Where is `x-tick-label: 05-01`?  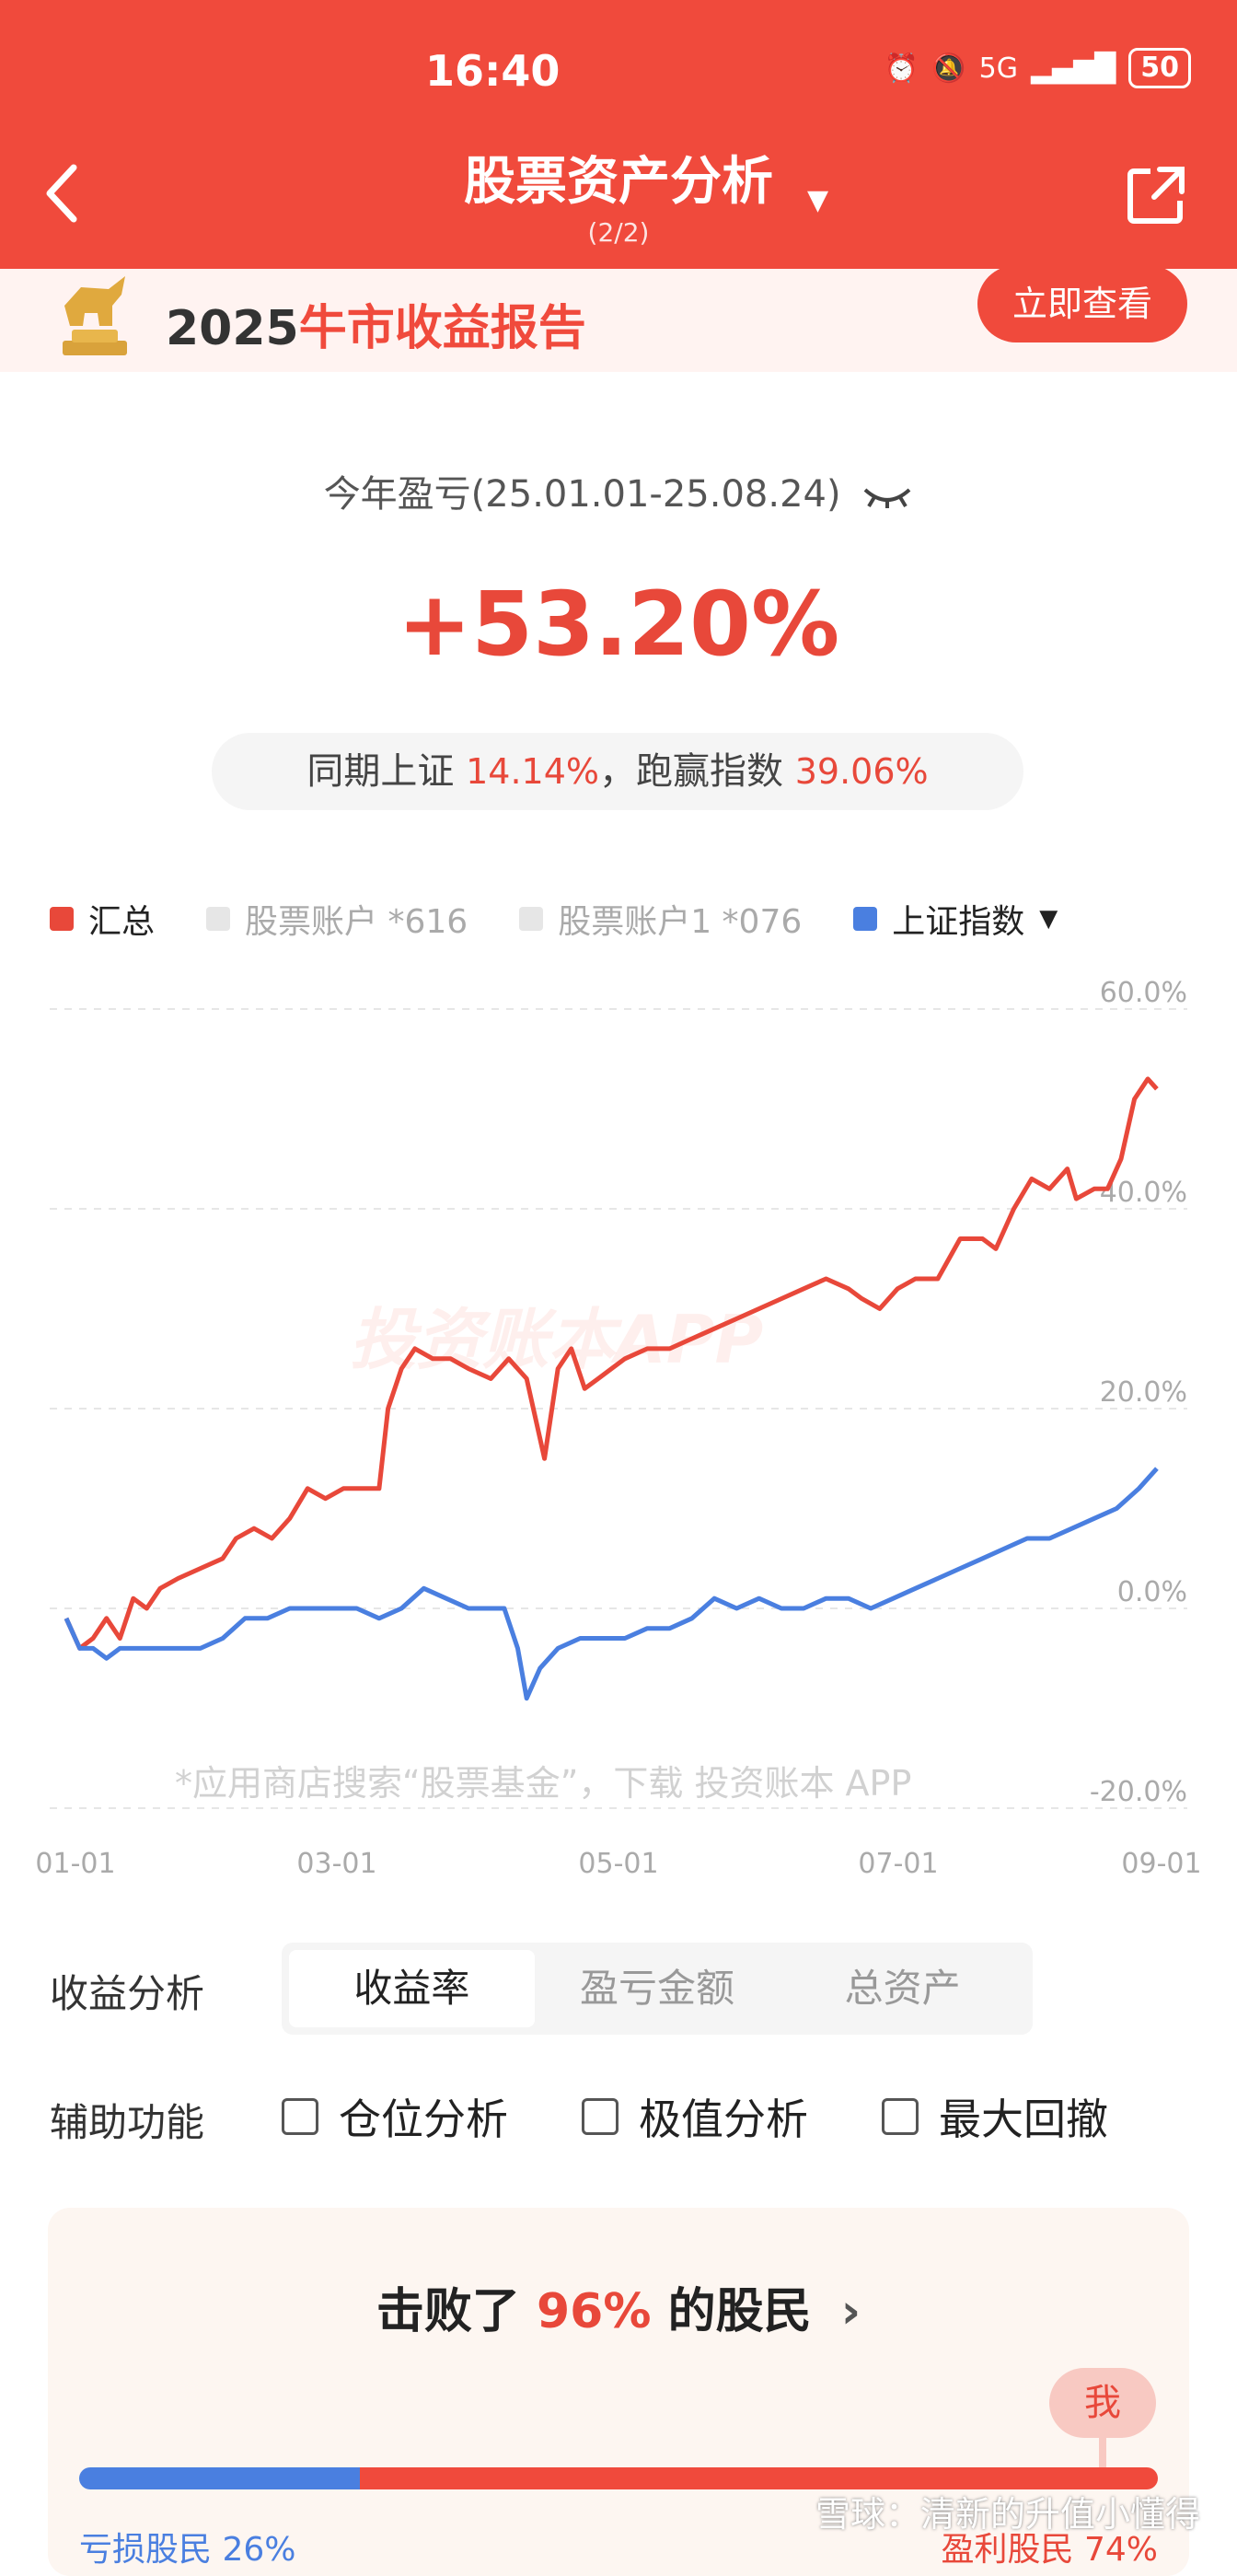
x-tick-label: 05-01 is located at coordinates (618, 1864).